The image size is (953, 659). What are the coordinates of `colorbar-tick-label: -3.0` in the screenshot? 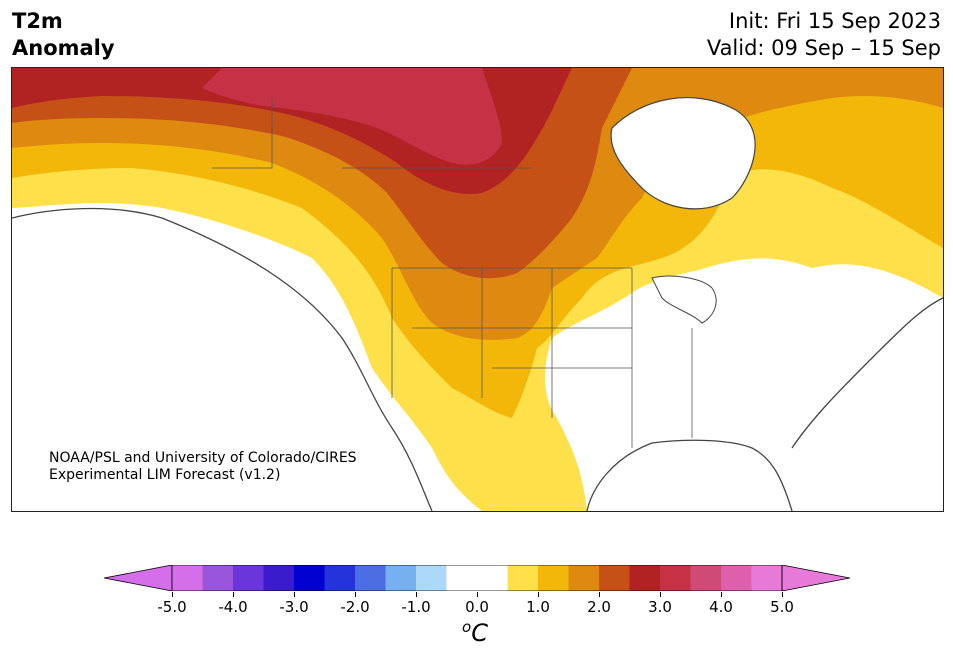 It's located at (294, 607).